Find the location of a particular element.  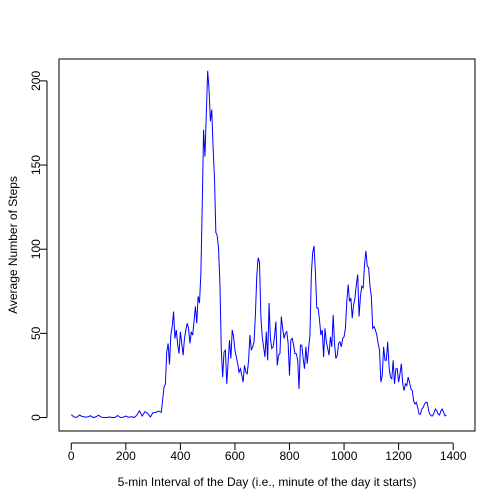

x-tick-label: 800 is located at coordinates (289, 456).